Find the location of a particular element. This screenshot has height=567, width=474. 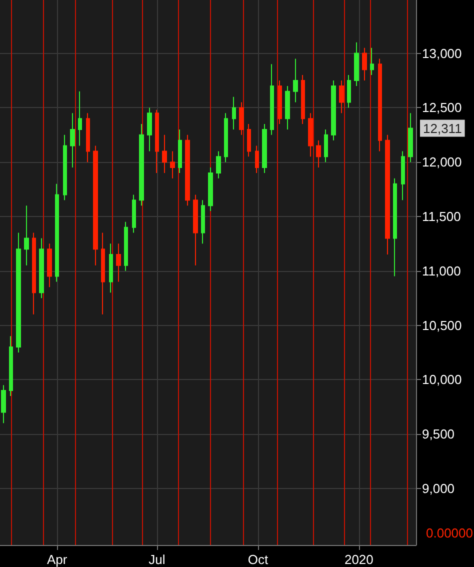

y-tick-label: 12,000 is located at coordinates (442, 162).